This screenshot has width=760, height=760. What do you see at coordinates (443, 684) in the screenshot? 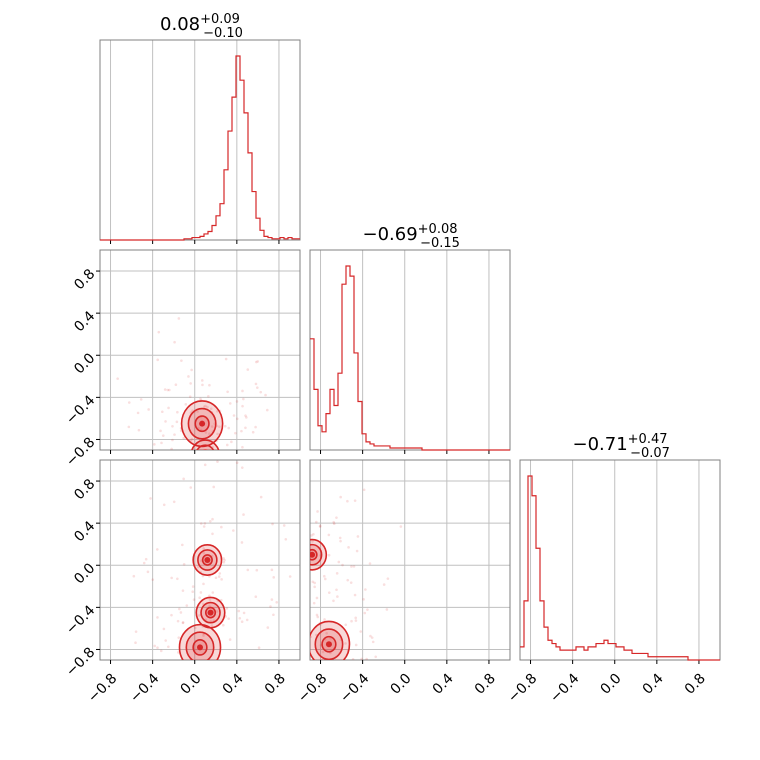
I see `x-tick-label: 0.4` at bounding box center [443, 684].